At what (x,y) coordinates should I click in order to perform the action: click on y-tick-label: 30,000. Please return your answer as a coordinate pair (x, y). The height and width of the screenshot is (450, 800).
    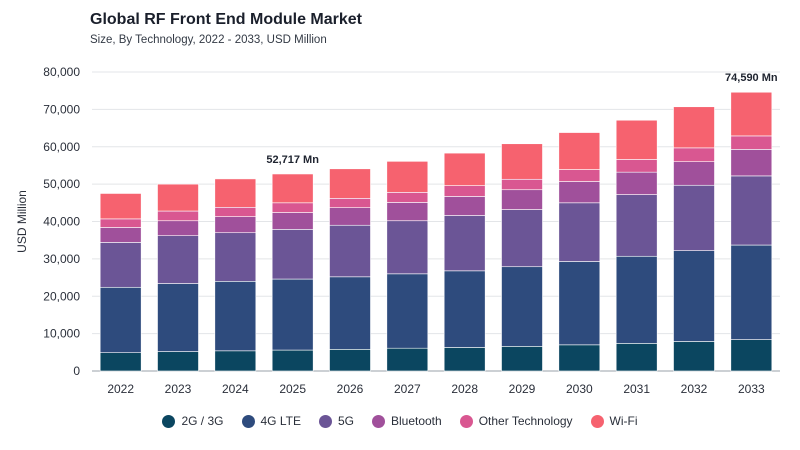
    Looking at the image, I should click on (61, 259).